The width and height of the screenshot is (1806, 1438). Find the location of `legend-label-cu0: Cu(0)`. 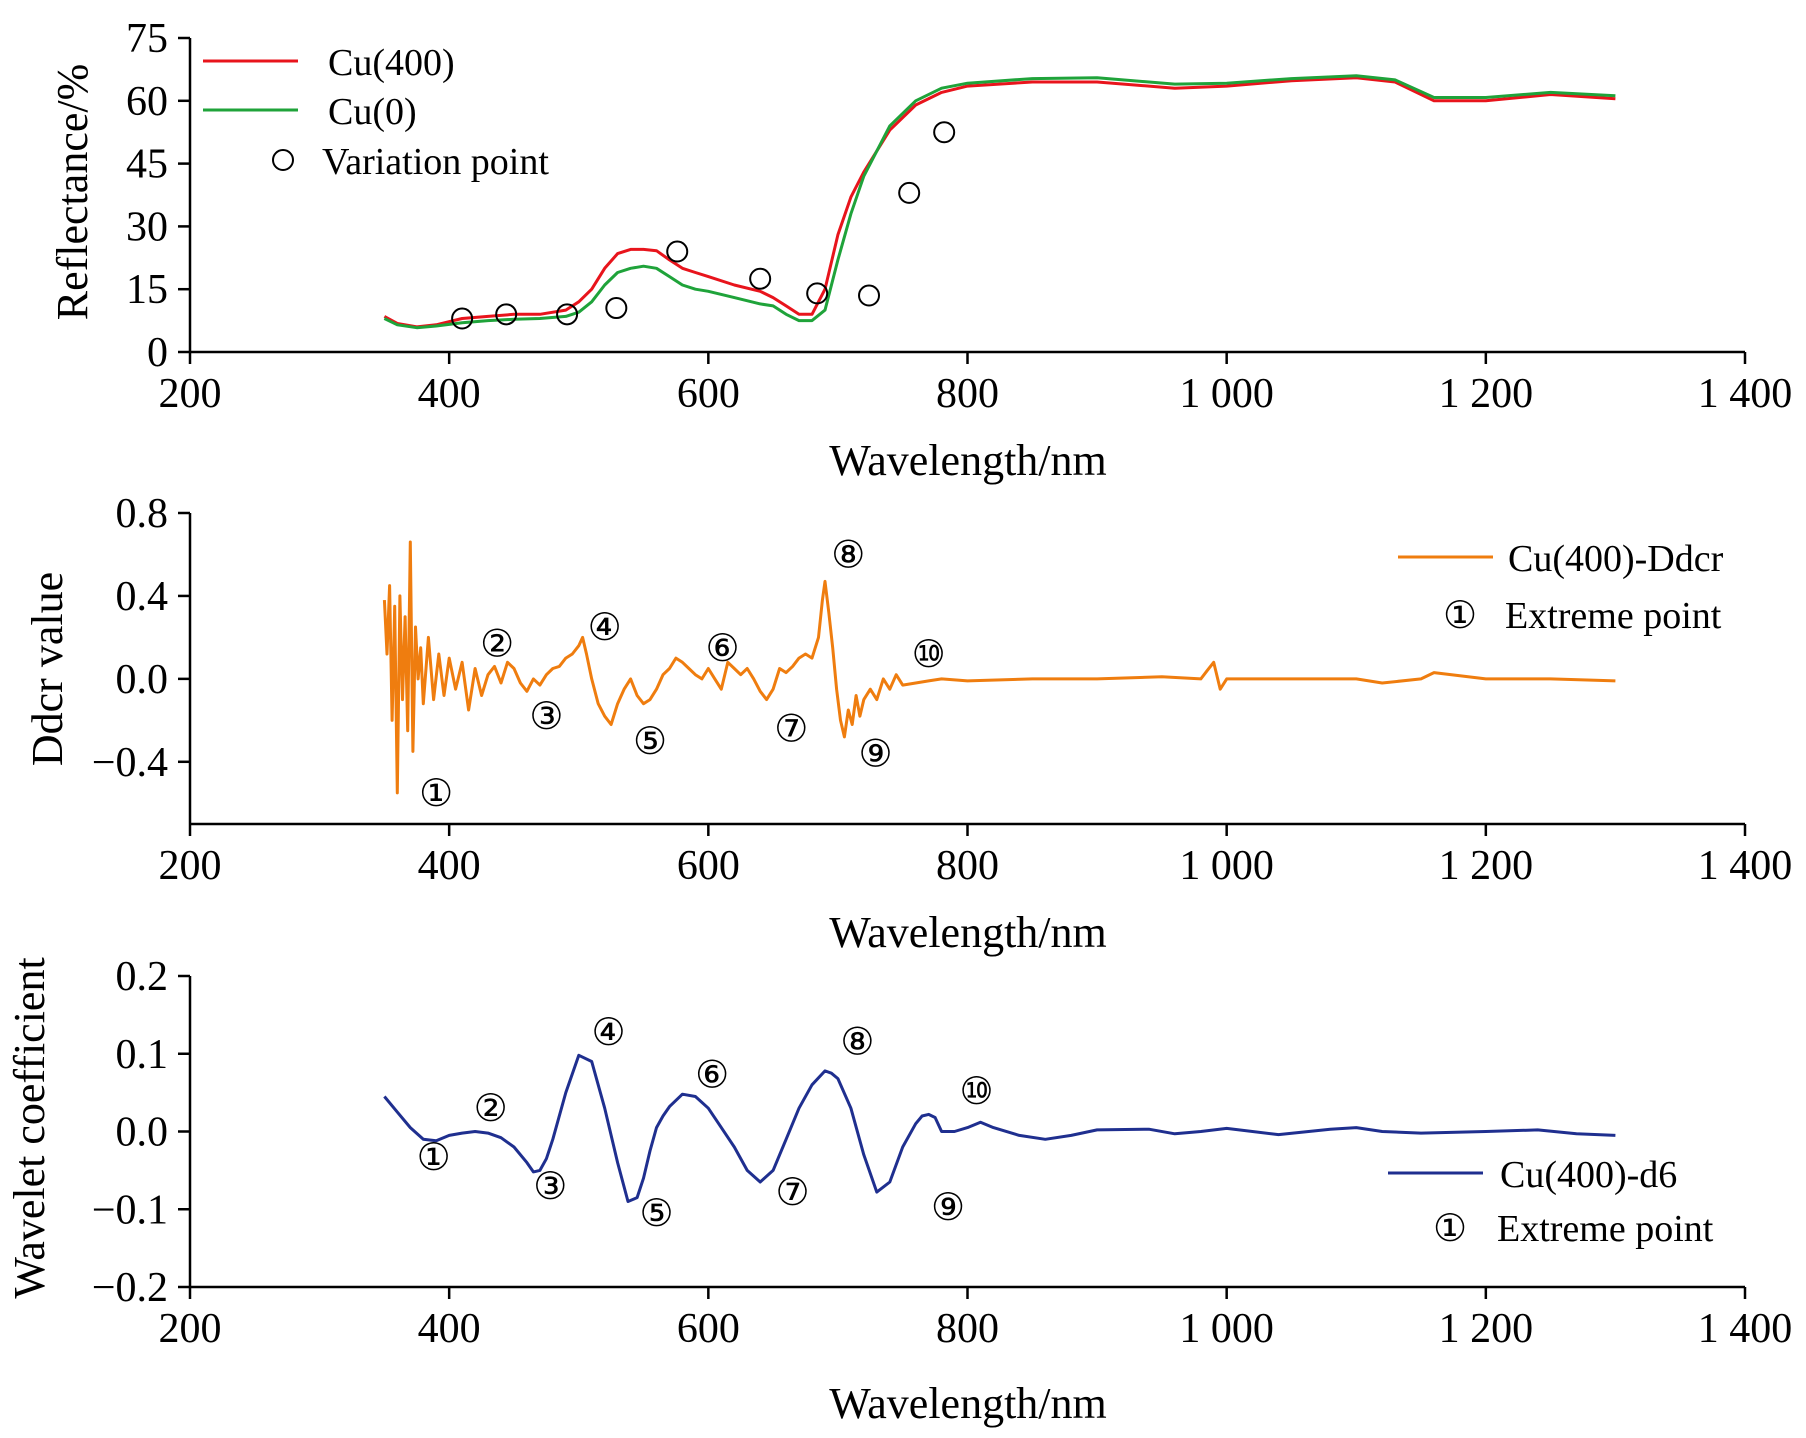

legend-label-cu0: Cu(0) is located at coordinates (372, 112).